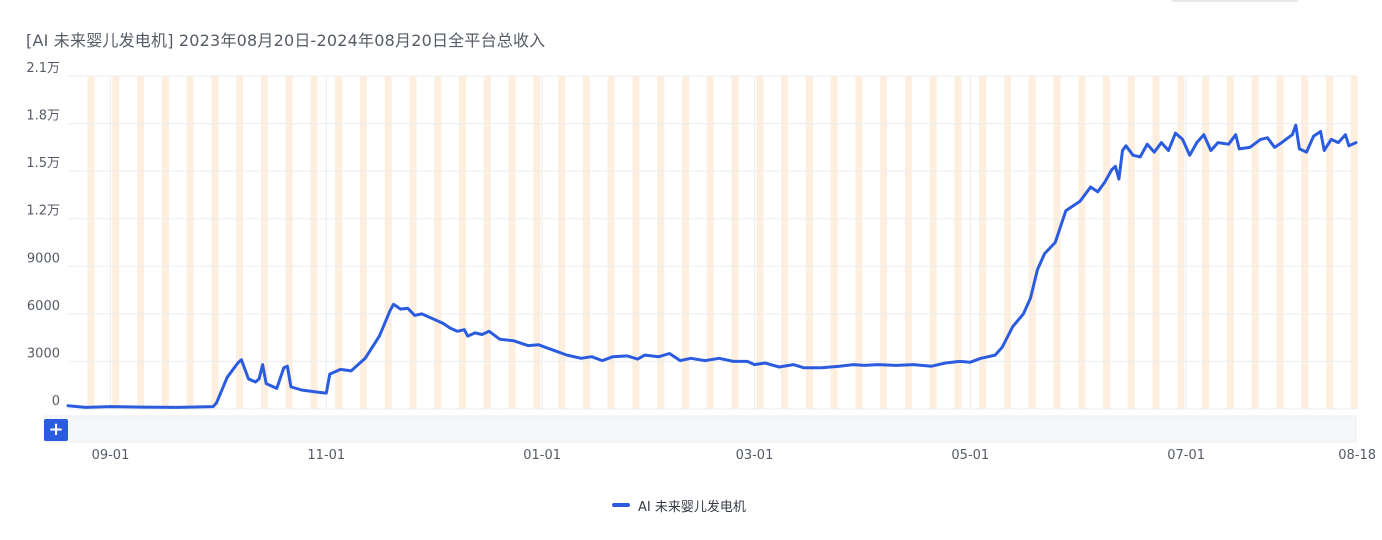  What do you see at coordinates (734, 455) in the screenshot?
I see `x-axis-ticks: 09-01 11-01 01-01 03-01 05-01 07-01 08-18` at bounding box center [734, 455].